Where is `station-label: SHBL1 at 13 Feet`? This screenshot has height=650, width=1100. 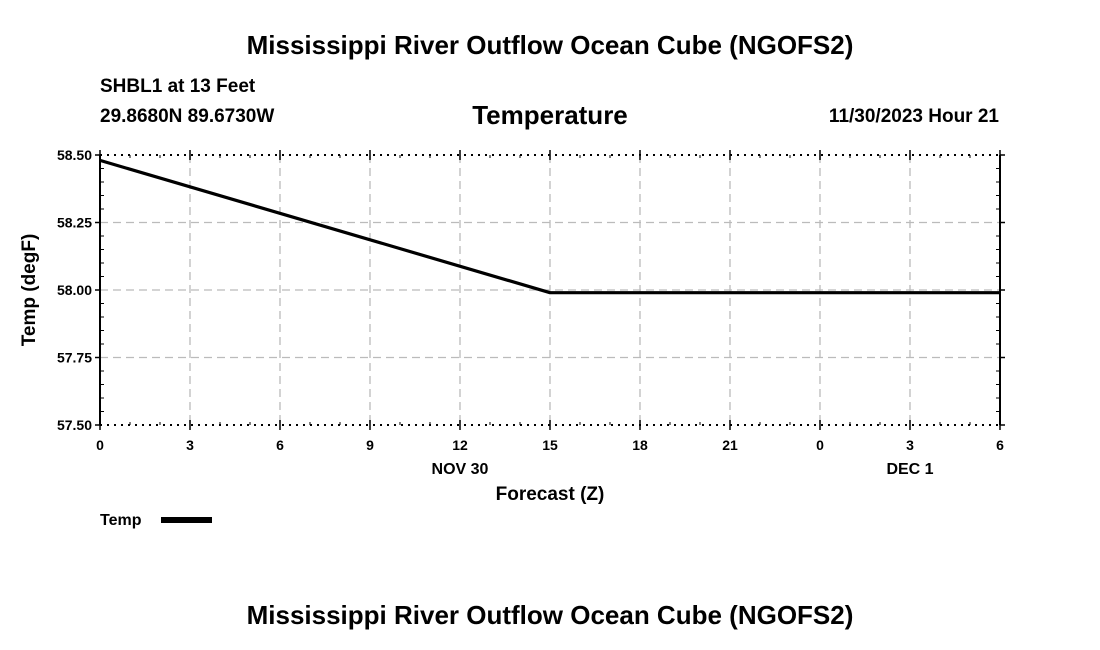 station-label: SHBL1 at 13 Feet is located at coordinates (178, 86).